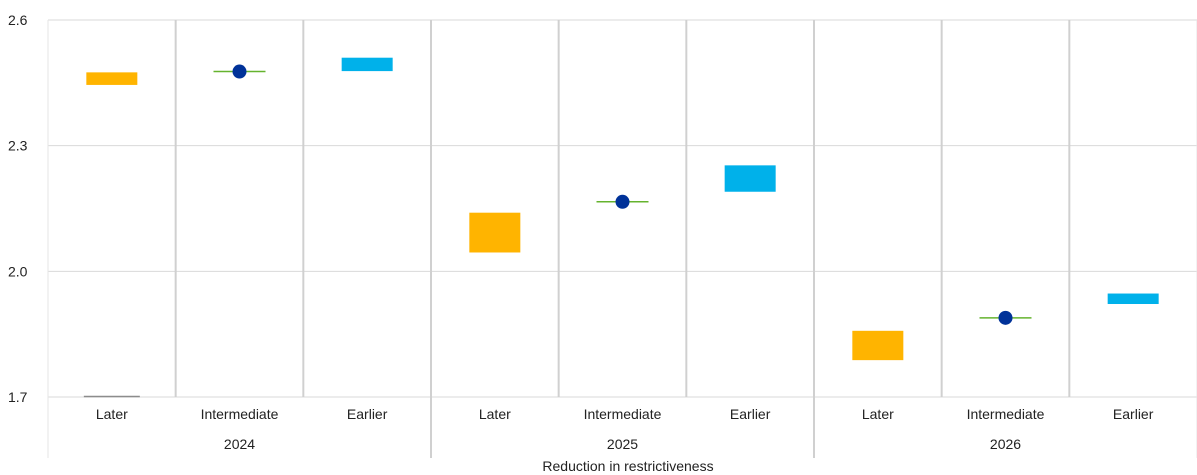 The image size is (1197, 475). Describe the element at coordinates (239, 444) in the screenshot. I see `group-label: 2024` at that location.